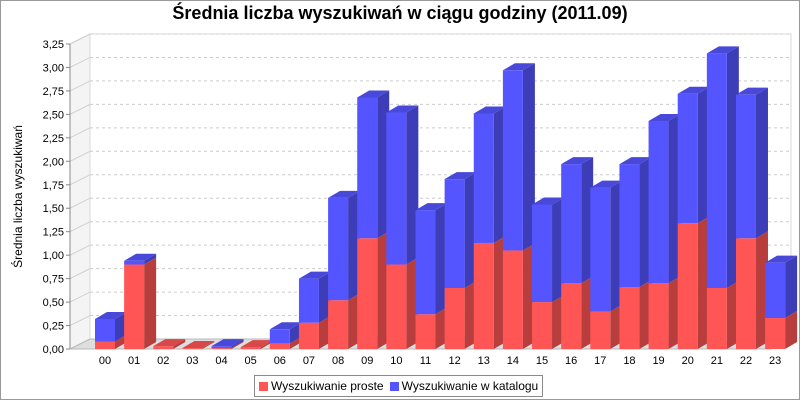 Image resolution: width=800 pixels, height=400 pixels. I want to click on x-tick-label: 13, so click(484, 361).